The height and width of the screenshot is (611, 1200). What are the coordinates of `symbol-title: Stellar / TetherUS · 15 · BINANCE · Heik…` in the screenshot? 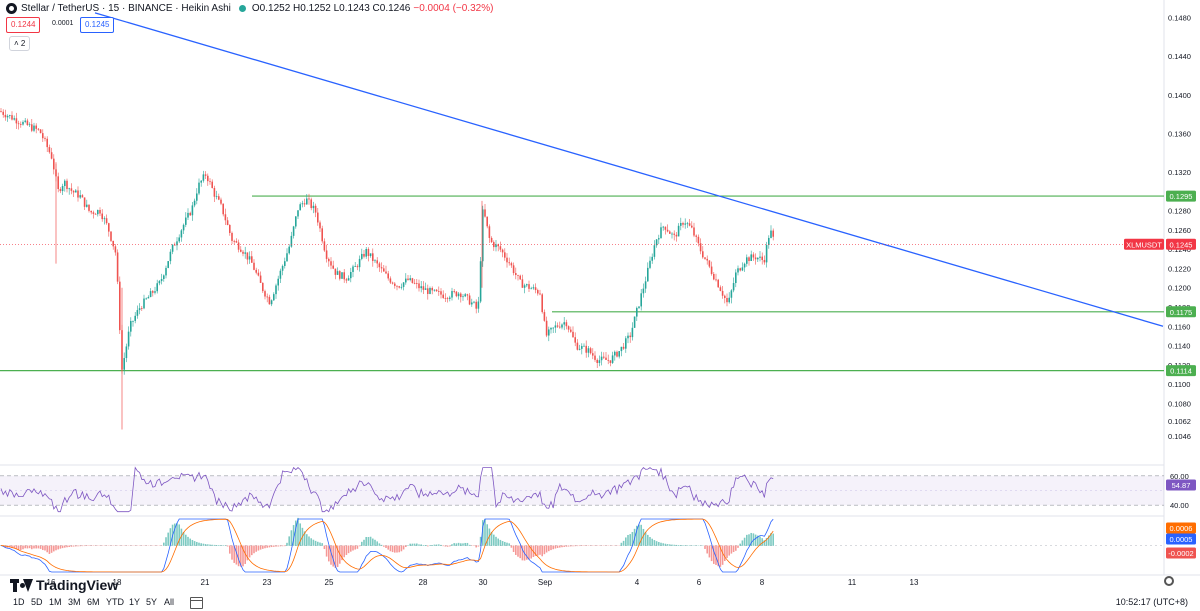 It's located at (126, 8).